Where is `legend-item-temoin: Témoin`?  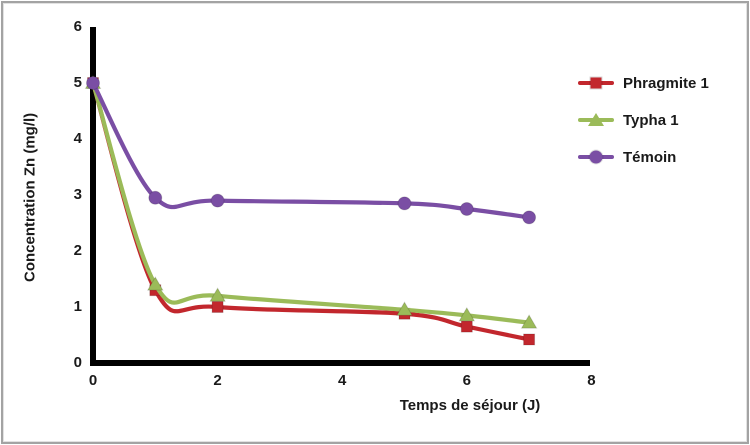 legend-item-temoin: Témoin is located at coordinates (643, 157).